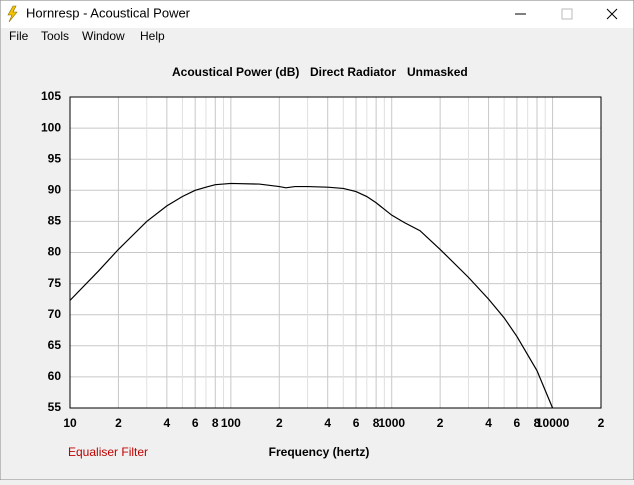  Describe the element at coordinates (437, 72) in the screenshot. I see `chart-annotation: Unmasked` at that location.